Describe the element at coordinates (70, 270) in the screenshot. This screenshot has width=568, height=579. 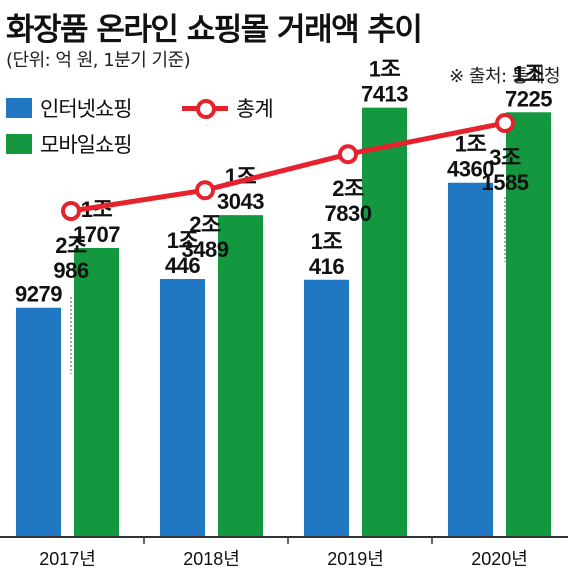
I see `label-total-0-line-1: 986` at that location.